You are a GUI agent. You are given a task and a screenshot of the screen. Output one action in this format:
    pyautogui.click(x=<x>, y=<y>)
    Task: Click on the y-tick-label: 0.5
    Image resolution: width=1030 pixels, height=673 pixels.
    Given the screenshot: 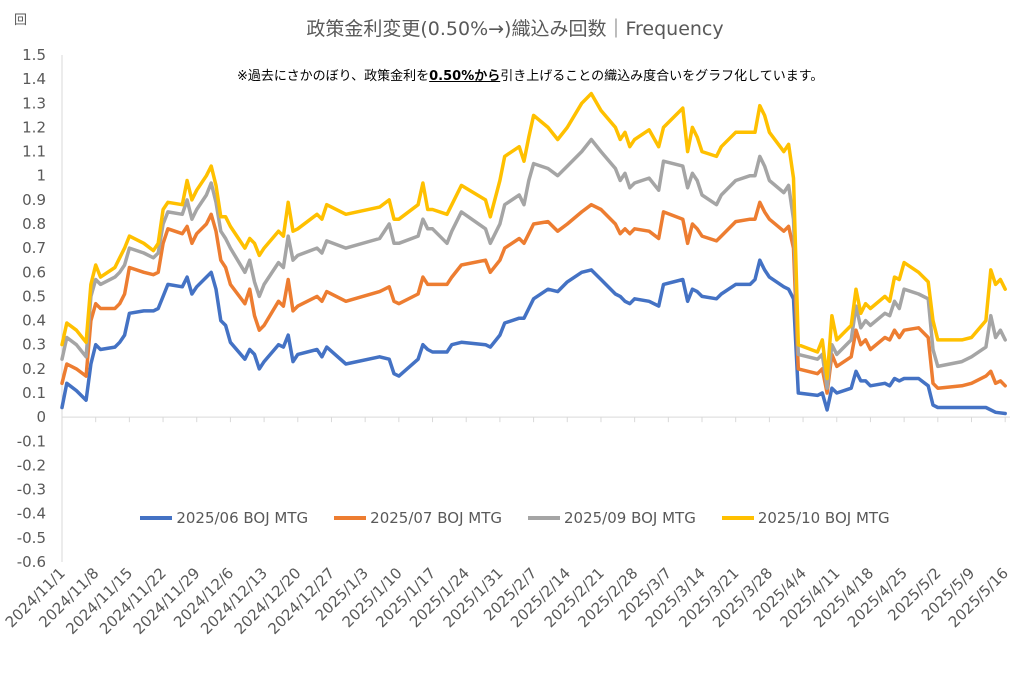 What is the action you would take?
    pyautogui.click(x=34, y=296)
    